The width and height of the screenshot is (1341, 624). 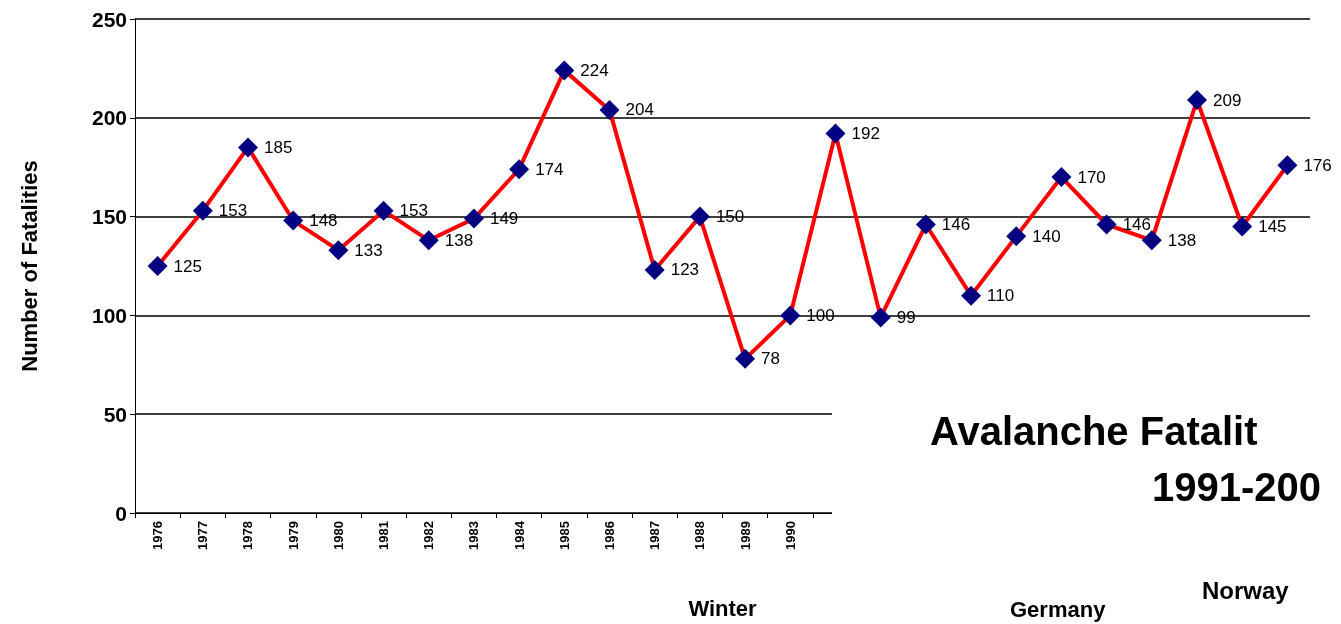 I want to click on x-tick-label: 1981, so click(x=384, y=535).